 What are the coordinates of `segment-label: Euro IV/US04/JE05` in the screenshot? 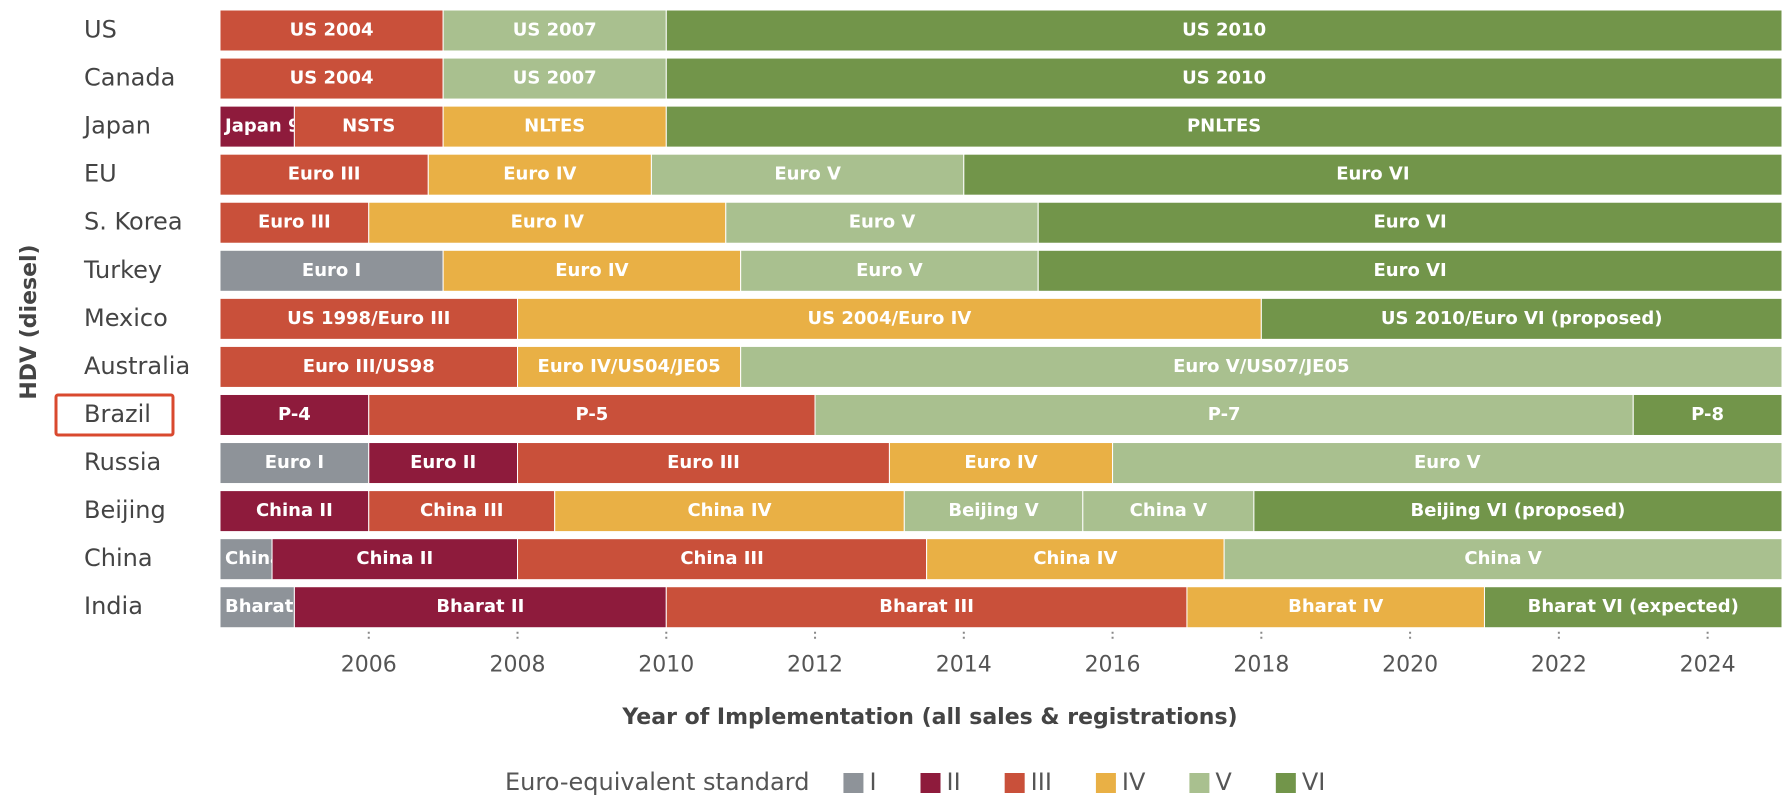 It's located at (629, 366).